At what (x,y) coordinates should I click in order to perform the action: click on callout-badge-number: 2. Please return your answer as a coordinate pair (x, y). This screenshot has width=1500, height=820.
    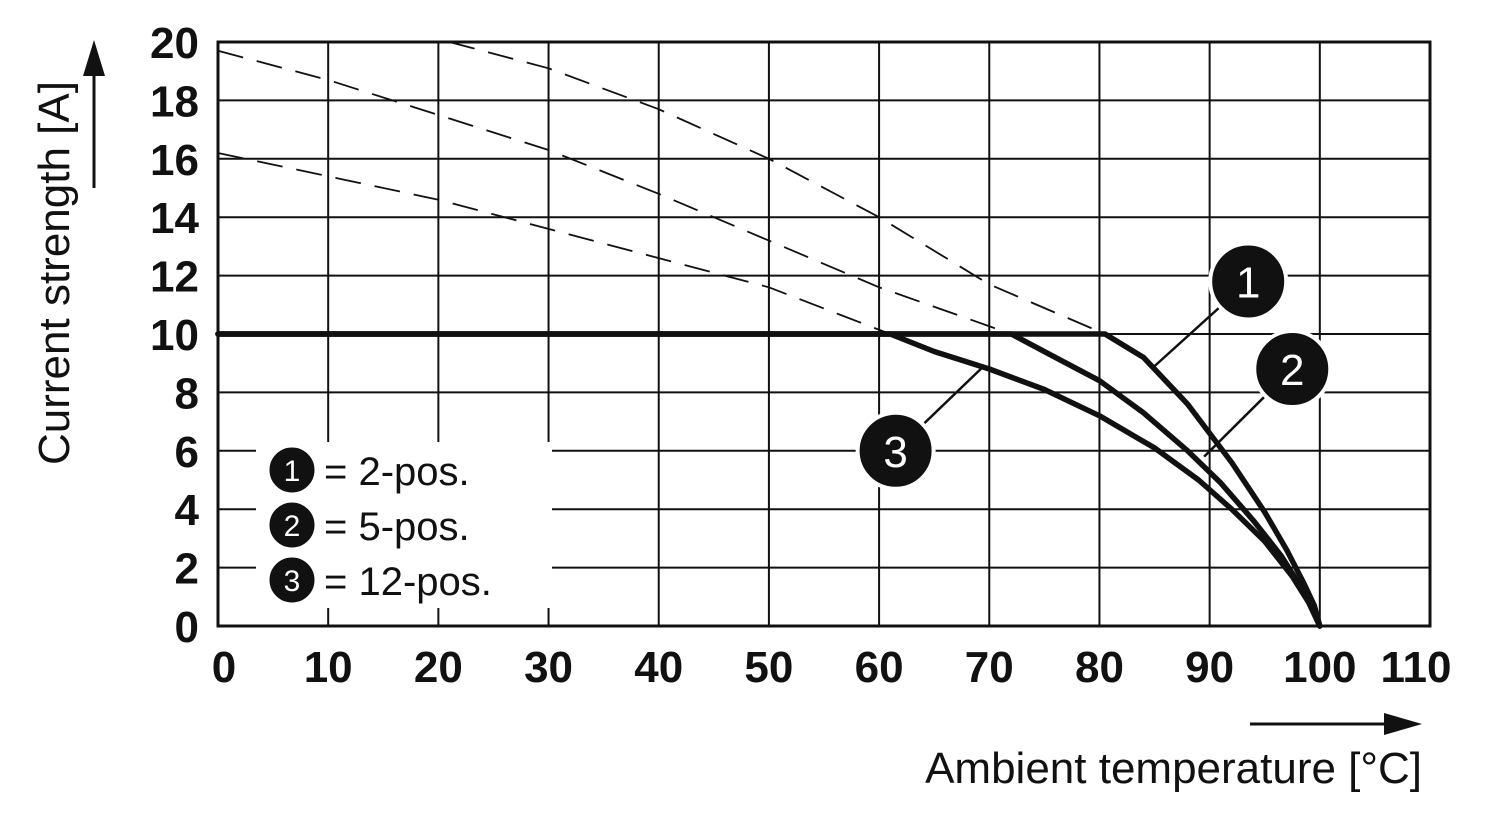
    Looking at the image, I should click on (1292, 370).